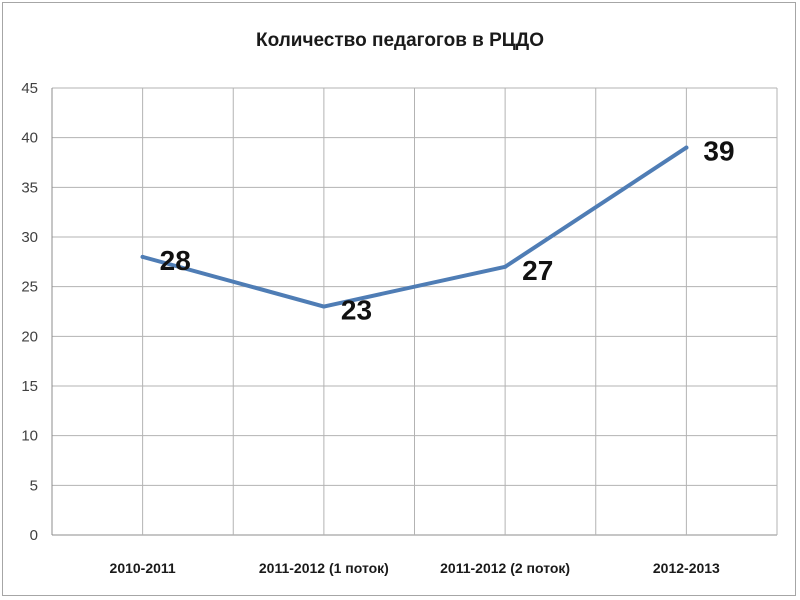 This screenshot has height=600, width=800. I want to click on x-tick-label: 2011-2012 (2 поток), so click(505, 568).